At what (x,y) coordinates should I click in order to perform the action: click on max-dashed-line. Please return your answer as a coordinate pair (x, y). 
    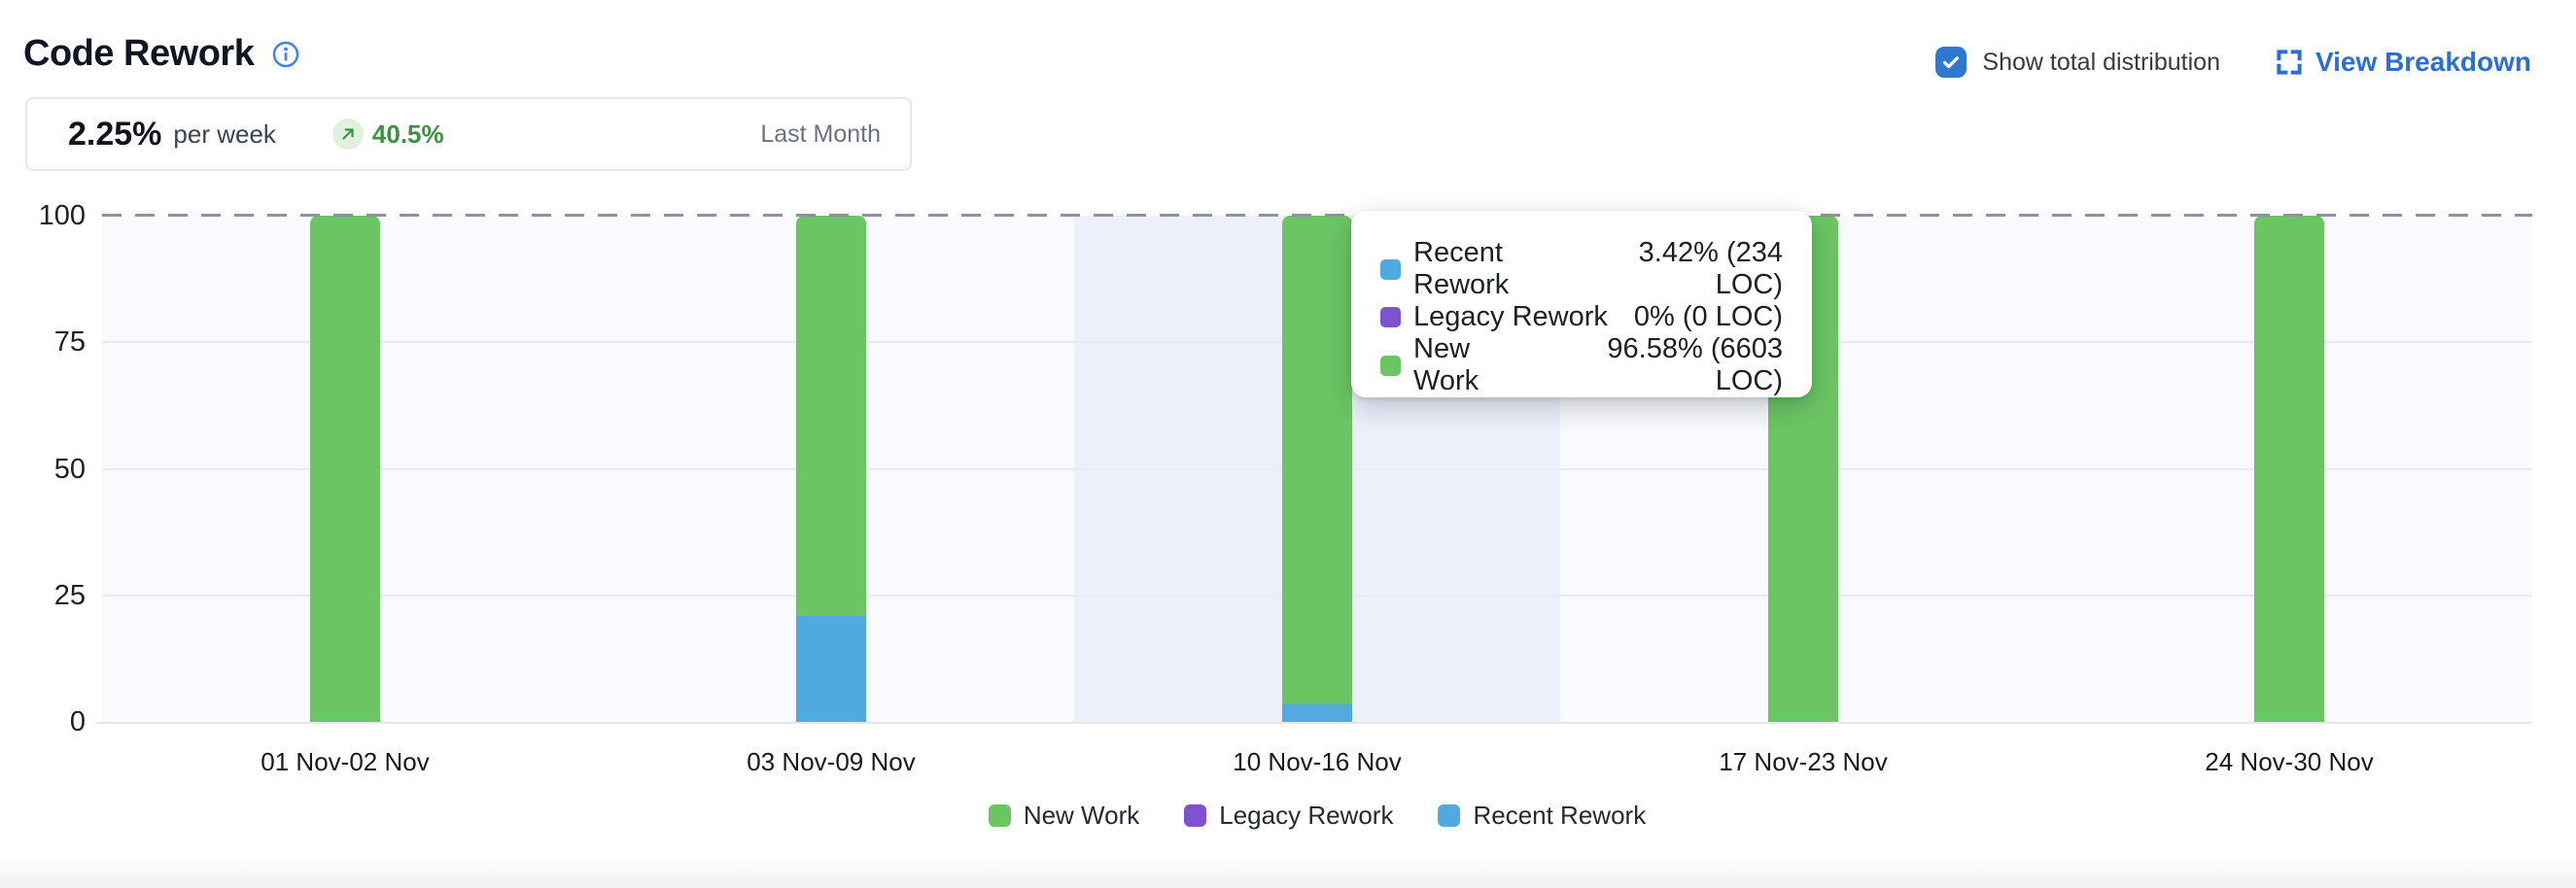
    Looking at the image, I should click on (1317, 215).